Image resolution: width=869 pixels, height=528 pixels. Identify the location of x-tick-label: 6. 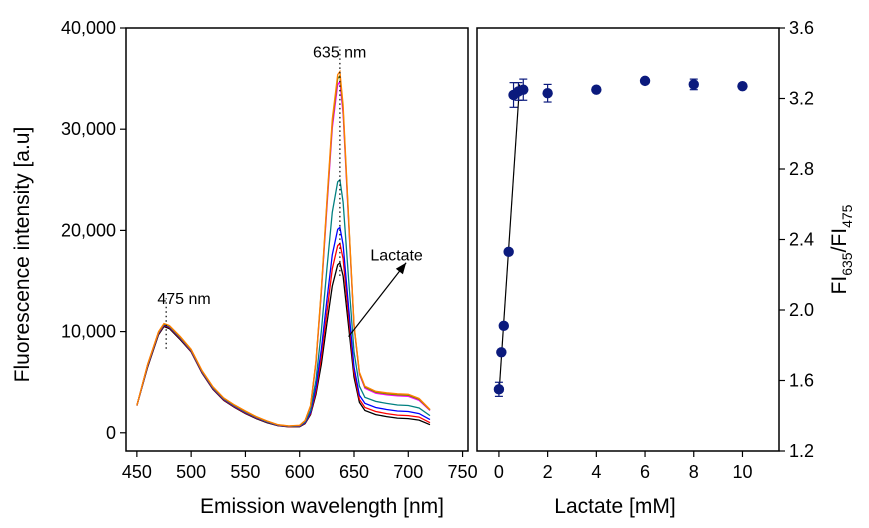
(645, 472).